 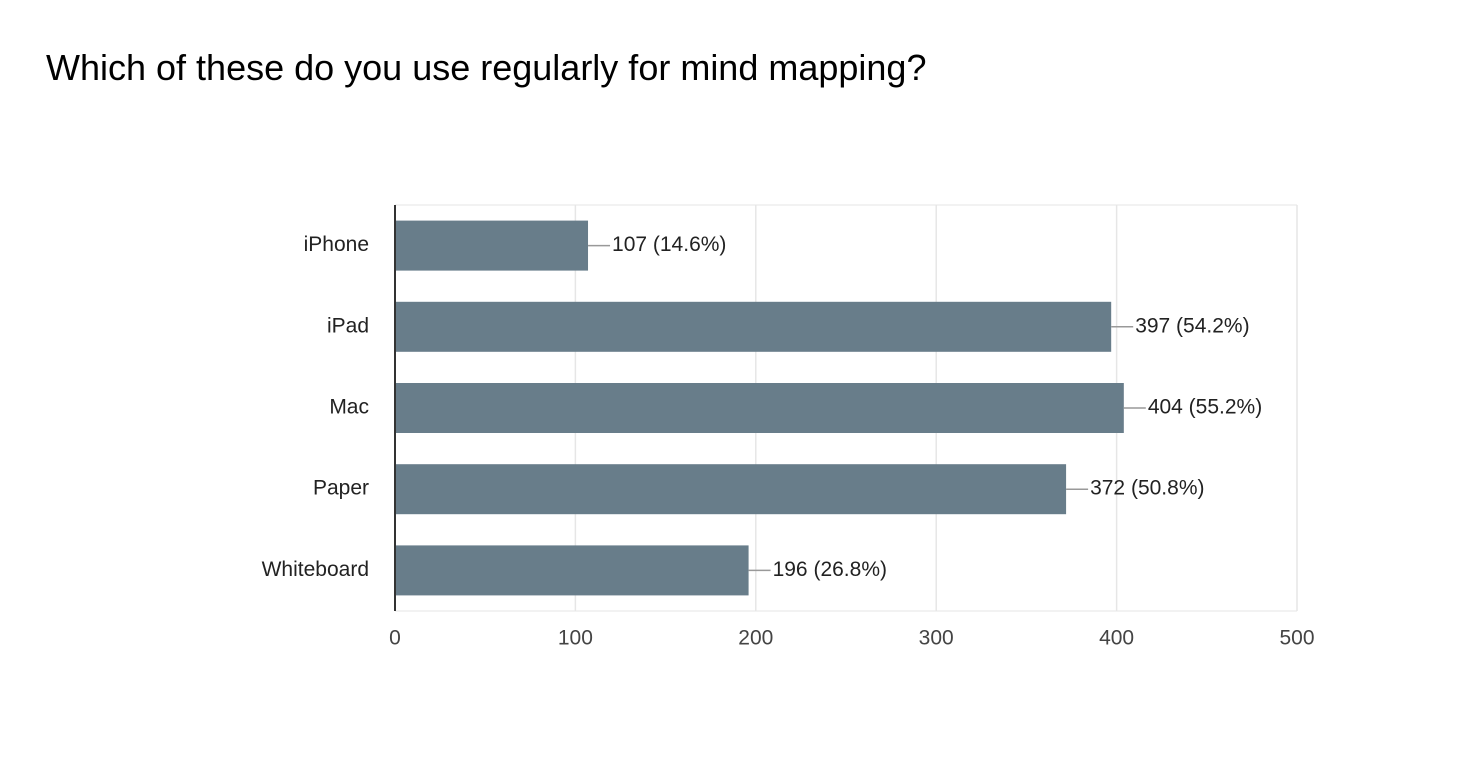 I want to click on x-tick-label: 400, so click(x=1116, y=638).